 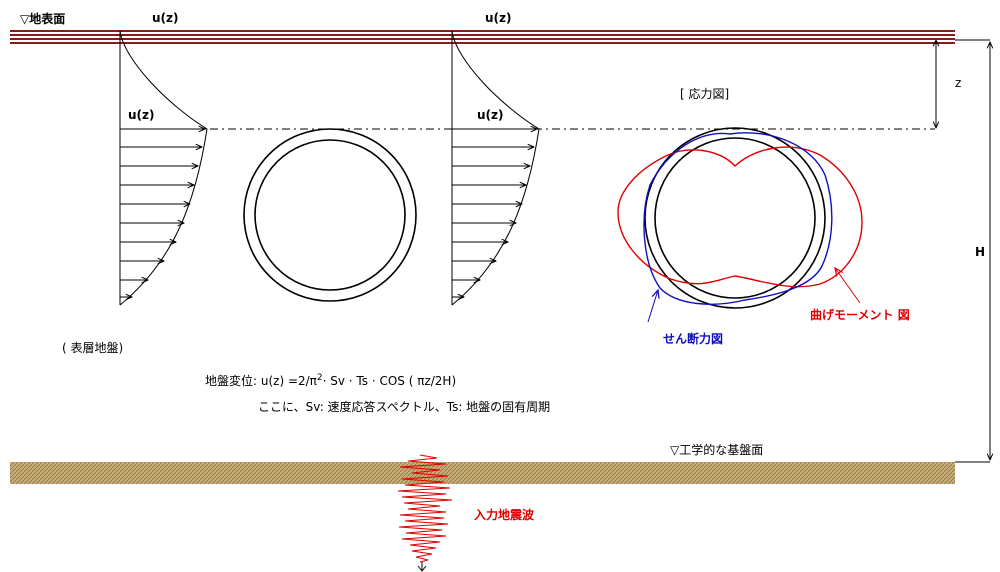 What do you see at coordinates (693, 339) in the screenshot?
I see `shear-force-label: せん断力図` at bounding box center [693, 339].